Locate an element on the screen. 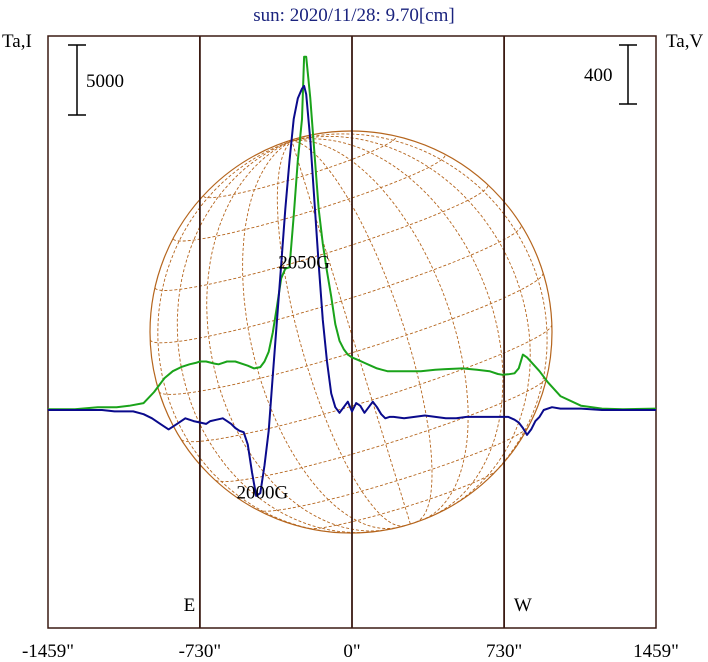 The image size is (708, 662). chart-title: sun: 2020/11/28: 9.70[cm] is located at coordinates (353, 15).